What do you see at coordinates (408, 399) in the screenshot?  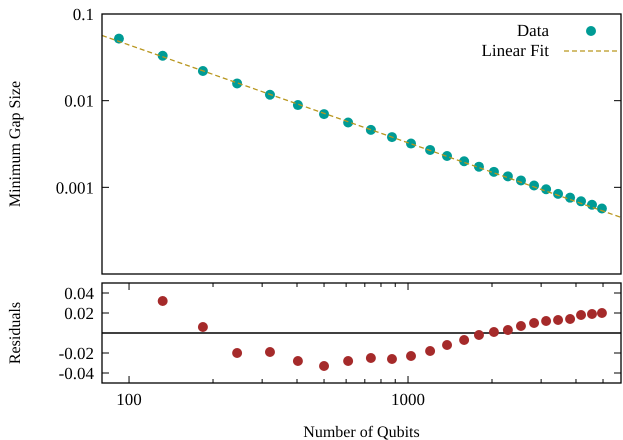 I see `x-tick-label: 1000` at bounding box center [408, 399].